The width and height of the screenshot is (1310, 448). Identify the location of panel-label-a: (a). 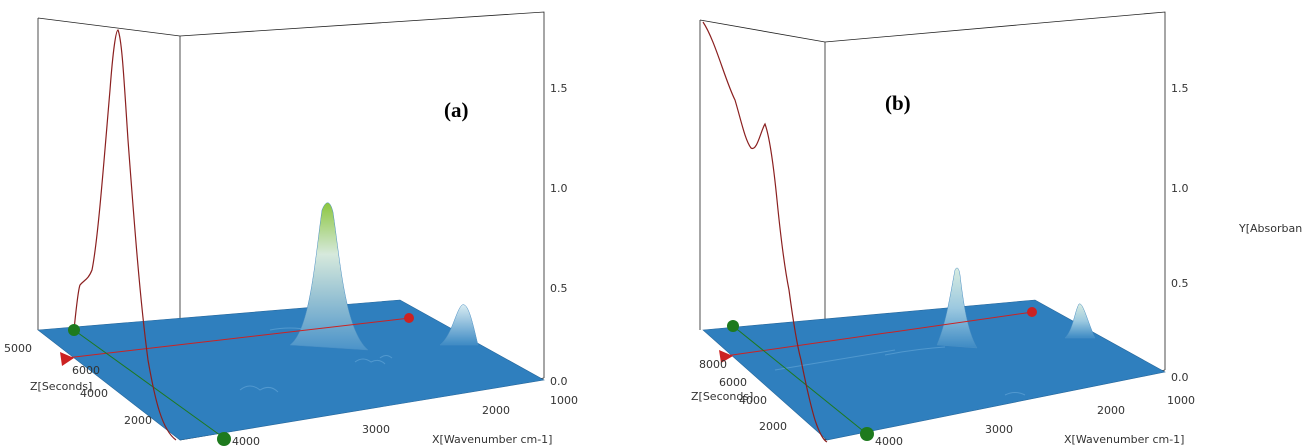
(456, 110).